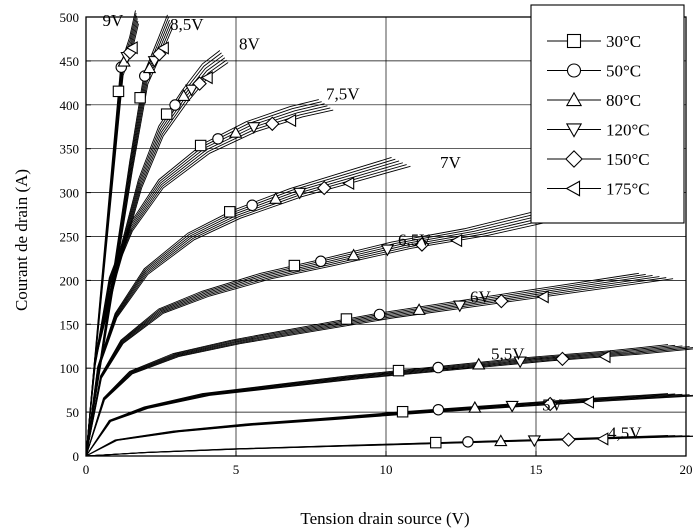 This screenshot has height=531, width=693. What do you see at coordinates (70, 368) in the screenshot?
I see `y-tick-label: 100` at bounding box center [70, 368].